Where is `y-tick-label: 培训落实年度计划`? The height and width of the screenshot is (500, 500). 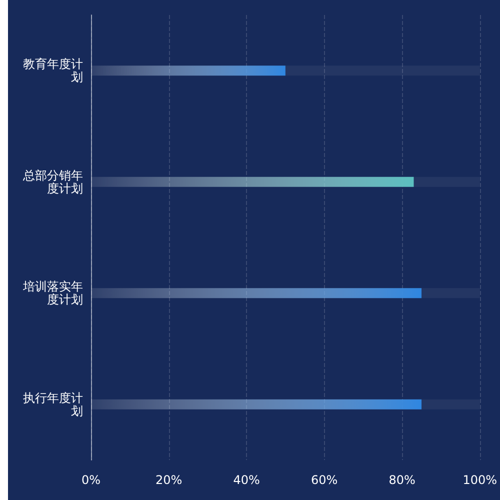 y-tick-label: 培训落实年度计划 is located at coordinates (52, 293).